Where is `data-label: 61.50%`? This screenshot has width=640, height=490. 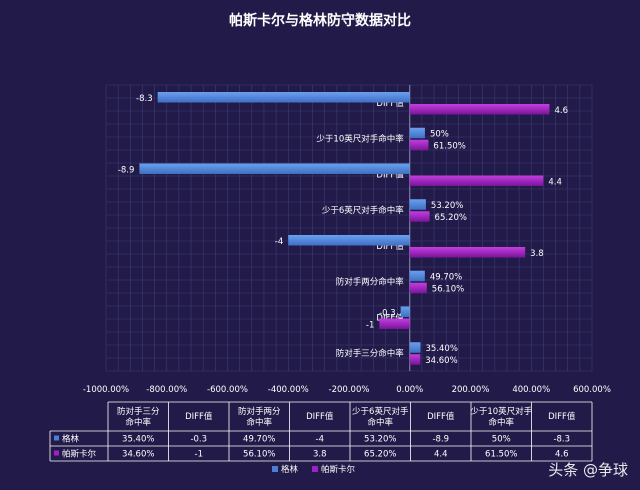
data-label: 61.50% is located at coordinates (449, 147).